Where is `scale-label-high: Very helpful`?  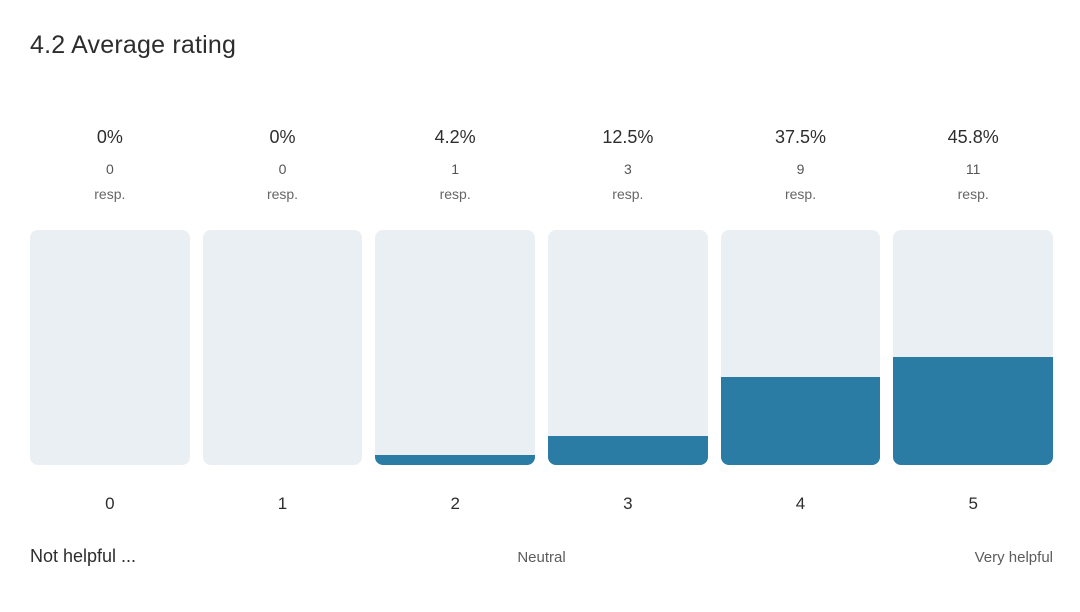
scale-label-high: Very helpful is located at coordinates (1013, 557).